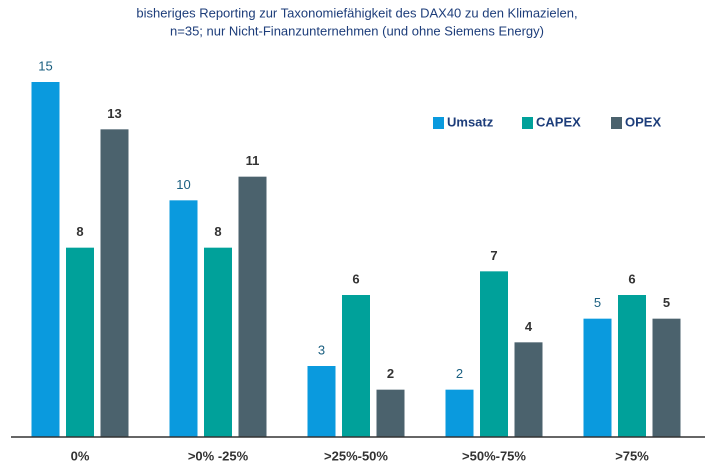  Describe the element at coordinates (253, 160) in the screenshot. I see `data-label: 11` at that location.